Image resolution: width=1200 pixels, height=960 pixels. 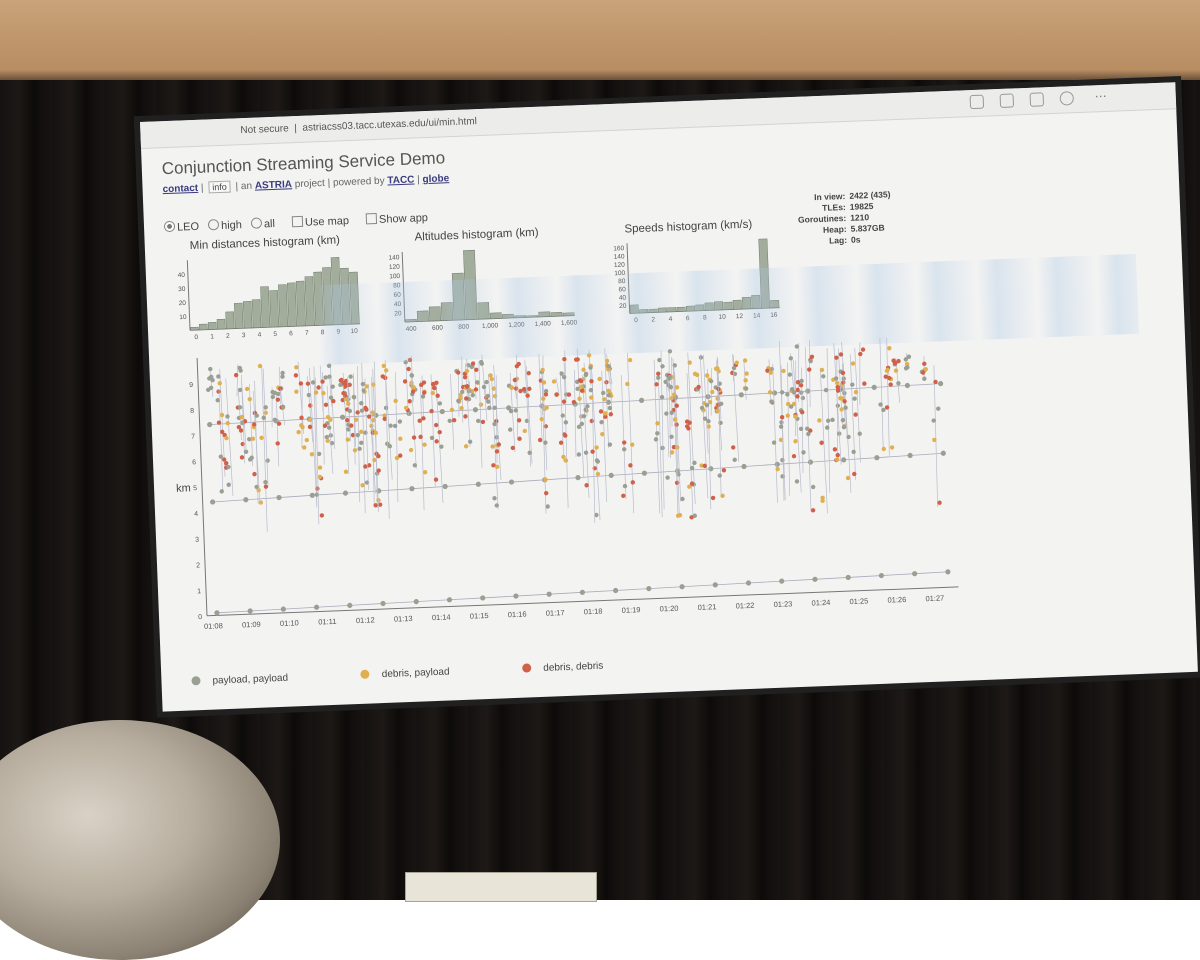 I want to click on x-tick-label: 3, so click(x=244, y=335).